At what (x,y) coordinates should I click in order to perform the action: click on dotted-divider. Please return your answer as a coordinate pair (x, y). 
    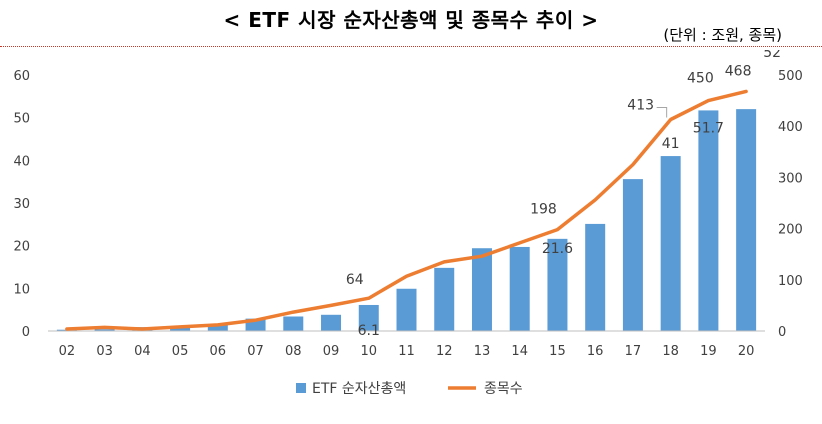
    Looking at the image, I should click on (411, 46).